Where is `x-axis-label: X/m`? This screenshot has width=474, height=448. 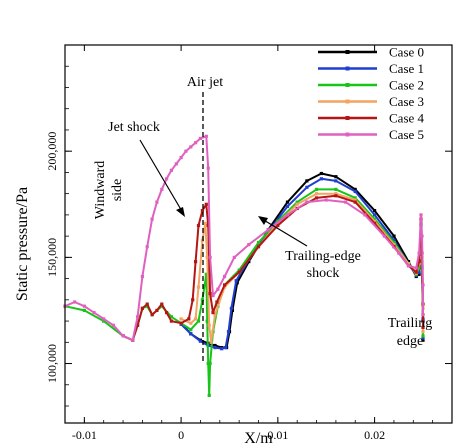 x-axis-label: X/m is located at coordinates (258, 438).